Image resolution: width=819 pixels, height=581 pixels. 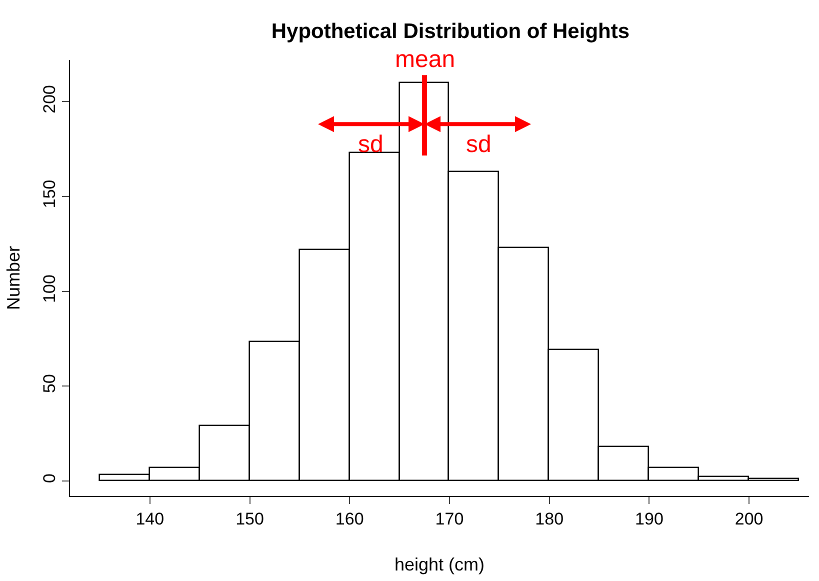 What do you see at coordinates (50, 288) in the screenshot?
I see `y-tick-label: 100` at bounding box center [50, 288].